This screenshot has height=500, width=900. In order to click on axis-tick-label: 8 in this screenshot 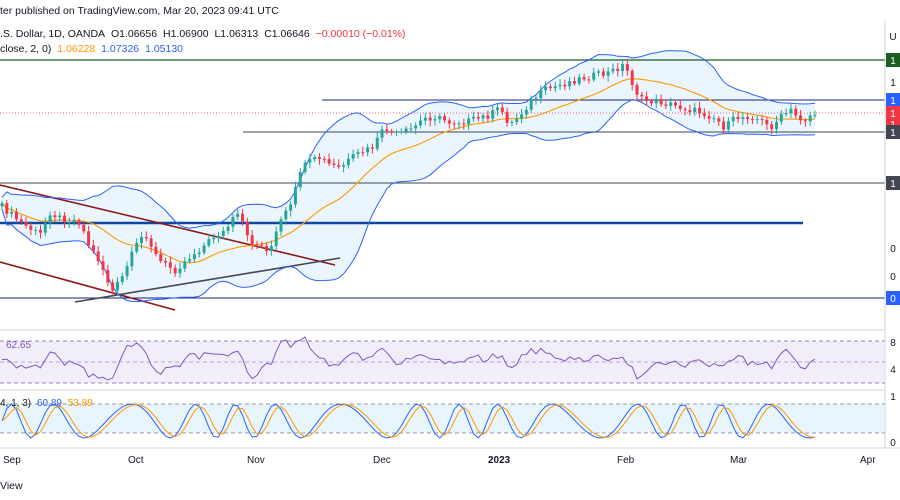, I will do `click(893, 343)`.